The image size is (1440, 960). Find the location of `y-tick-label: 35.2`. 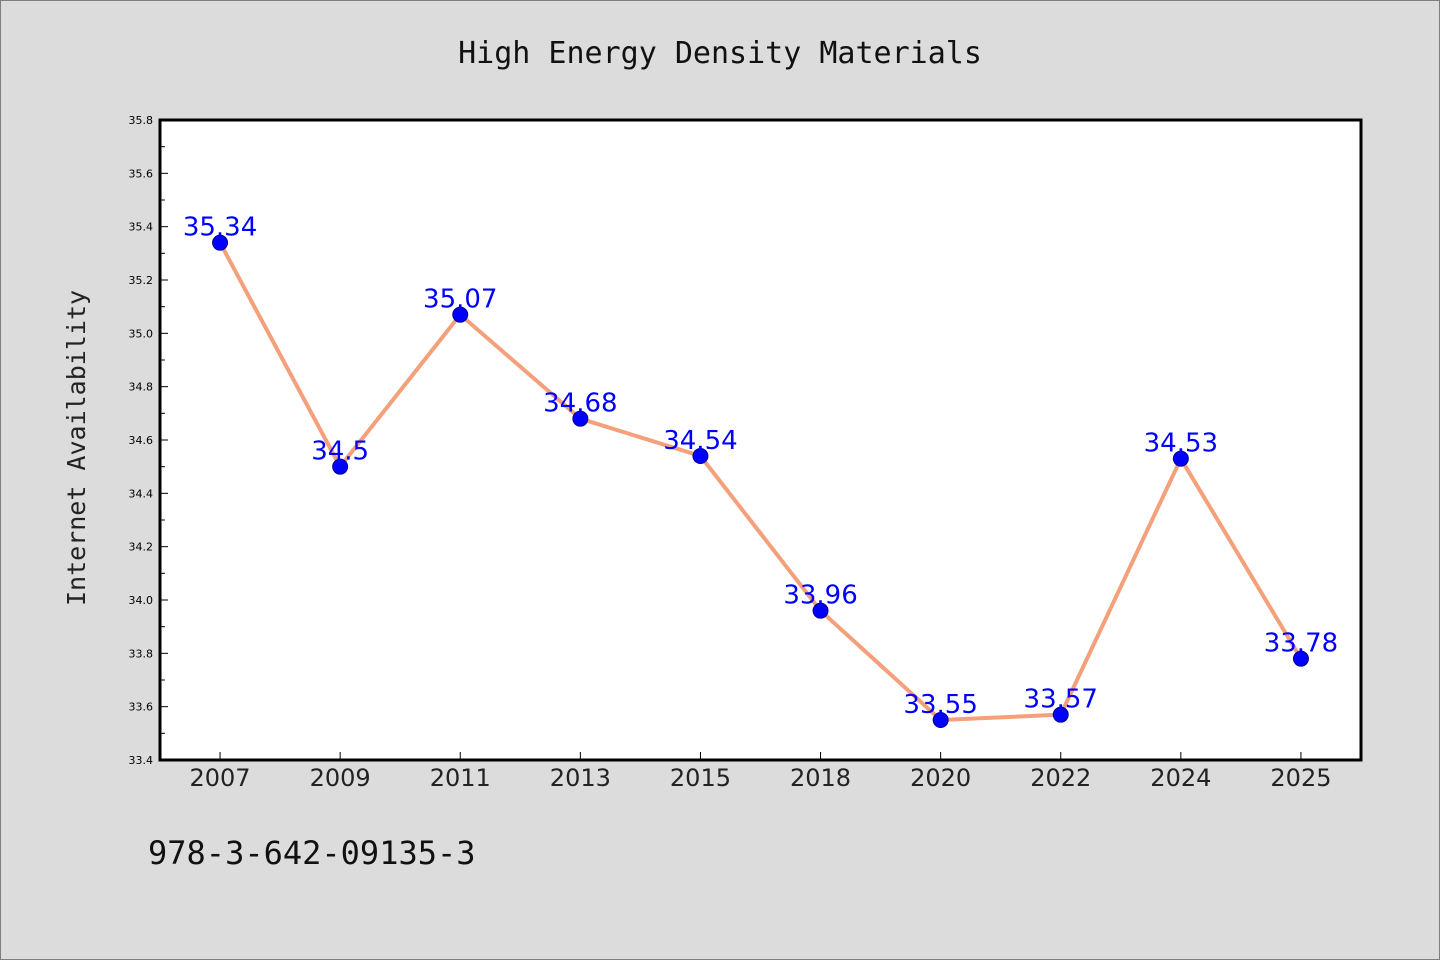

y-tick-label: 35.2 is located at coordinates (141, 280).